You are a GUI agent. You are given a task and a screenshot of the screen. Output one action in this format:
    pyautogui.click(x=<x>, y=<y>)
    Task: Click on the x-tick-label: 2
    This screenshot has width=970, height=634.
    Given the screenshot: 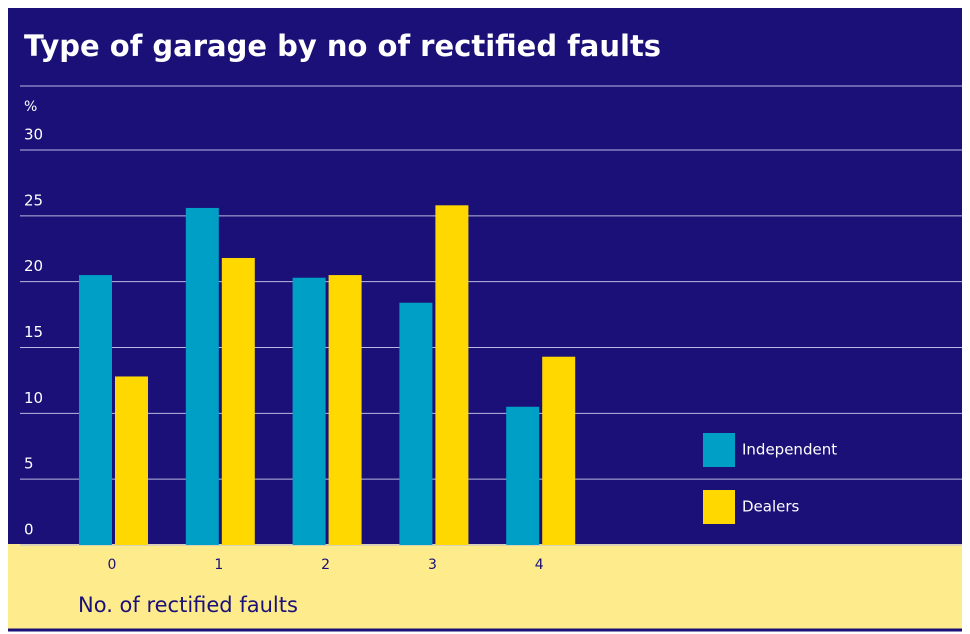 What is the action you would take?
    pyautogui.click(x=325, y=565)
    